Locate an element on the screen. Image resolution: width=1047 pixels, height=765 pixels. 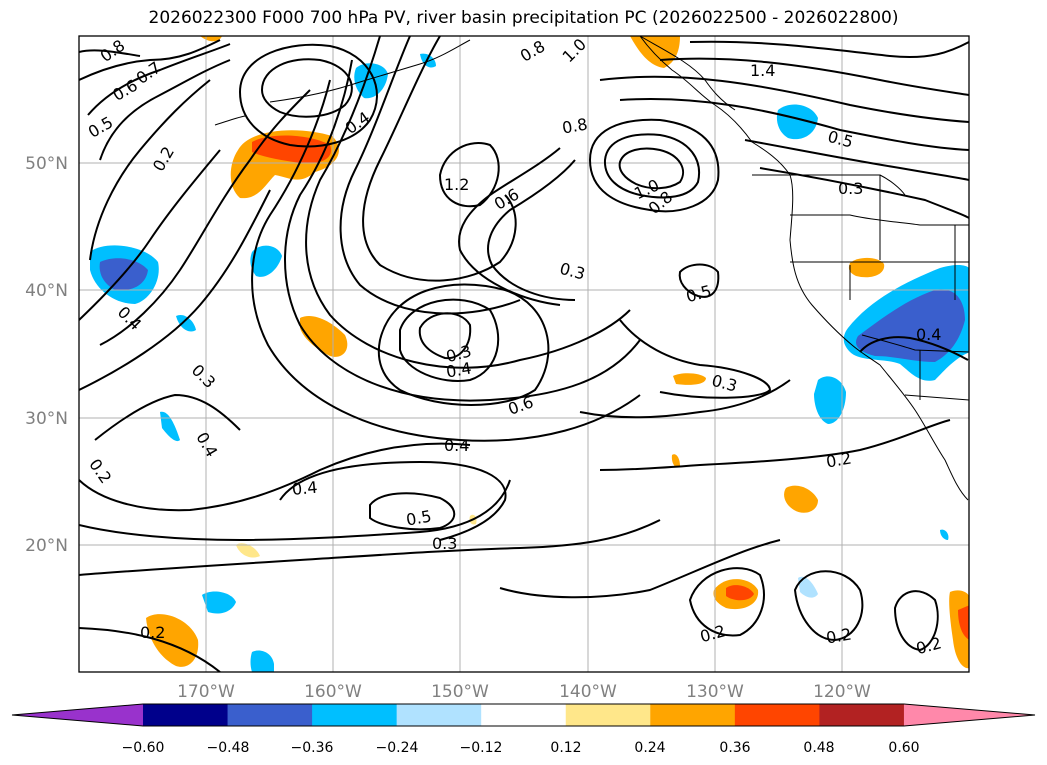
lon-label: 140°W is located at coordinates (588, 692).